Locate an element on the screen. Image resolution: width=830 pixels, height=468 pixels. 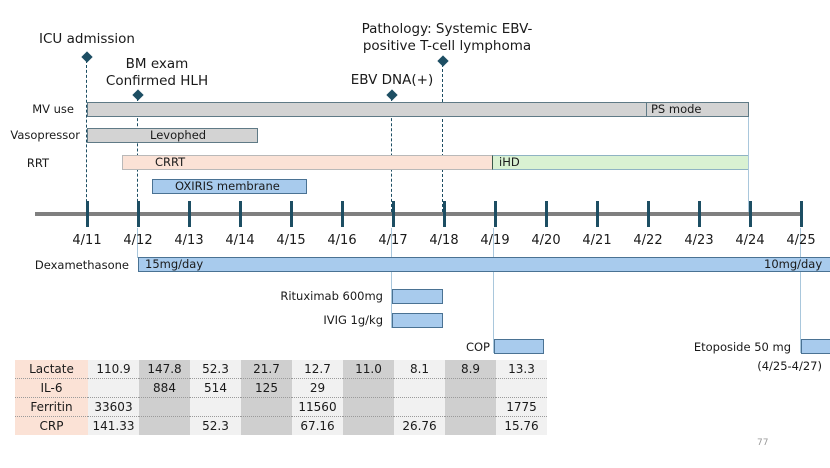
axis-date-label: 4/13 is located at coordinates (189, 240).